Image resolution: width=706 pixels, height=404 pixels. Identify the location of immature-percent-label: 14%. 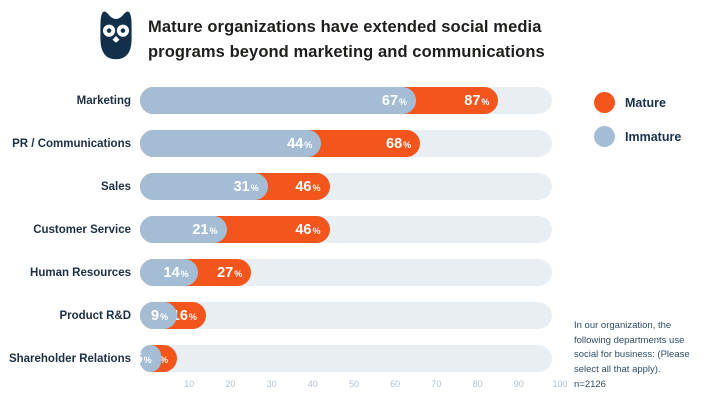
(176, 273).